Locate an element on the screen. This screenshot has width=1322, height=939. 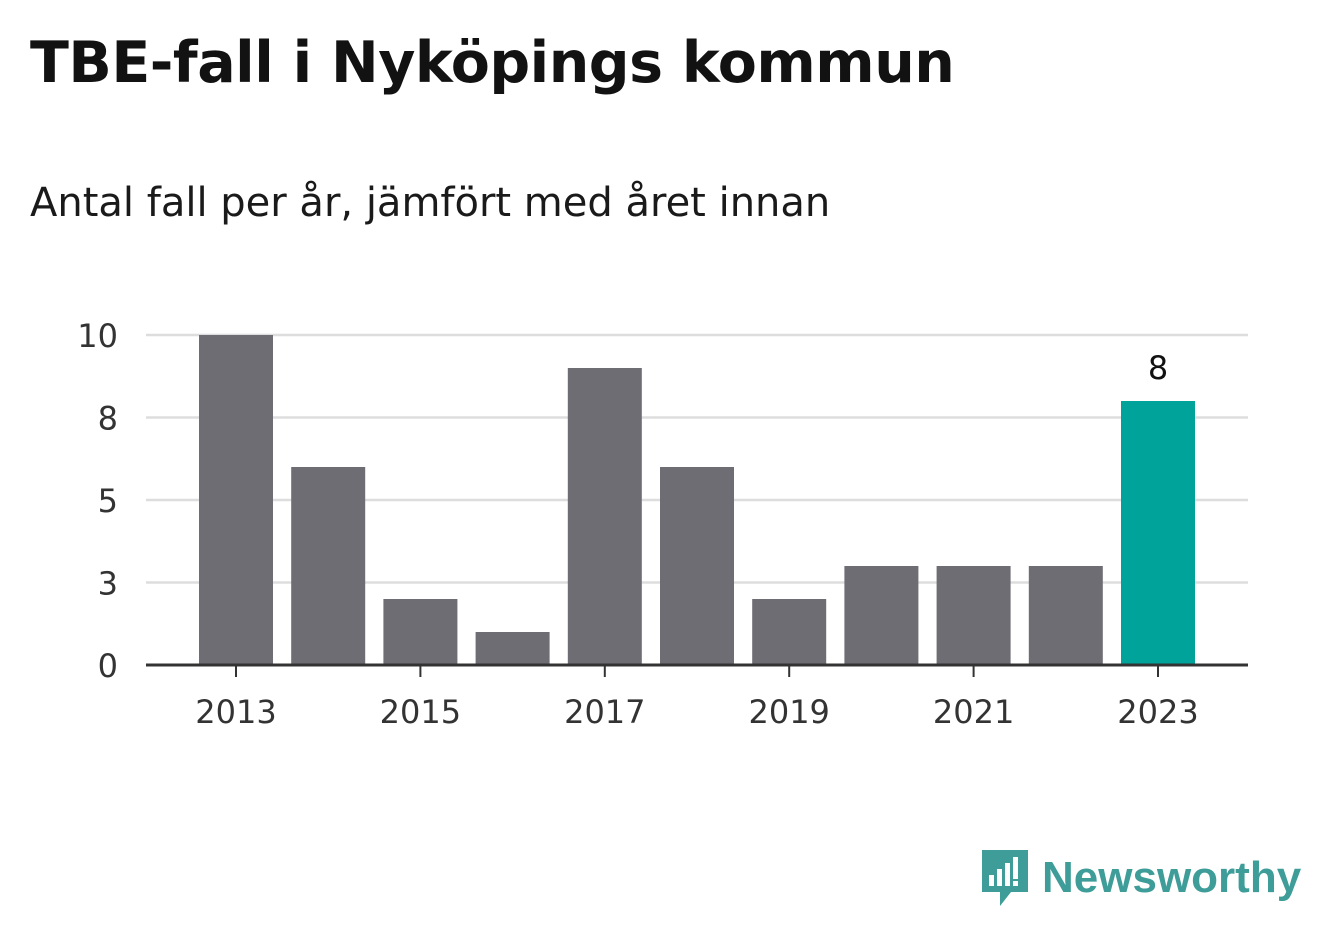
y-tick-label: 5 is located at coordinates (108, 501).